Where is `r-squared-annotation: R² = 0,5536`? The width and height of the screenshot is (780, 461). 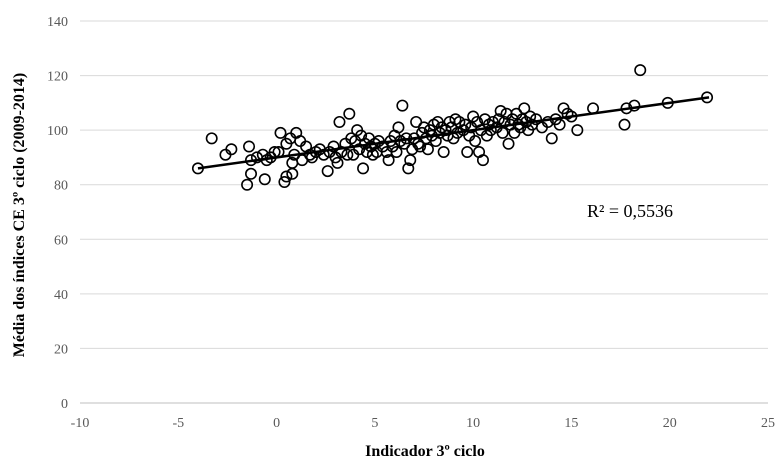
r-squared-annotation: R² = 0,5536 is located at coordinates (630, 211).